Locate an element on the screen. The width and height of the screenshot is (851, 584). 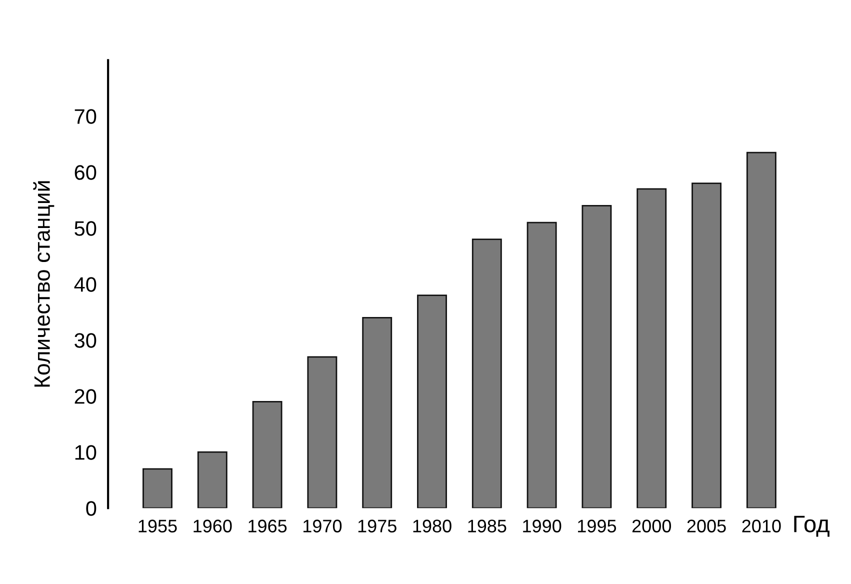
y-tick-label: 70 is located at coordinates (85, 116).